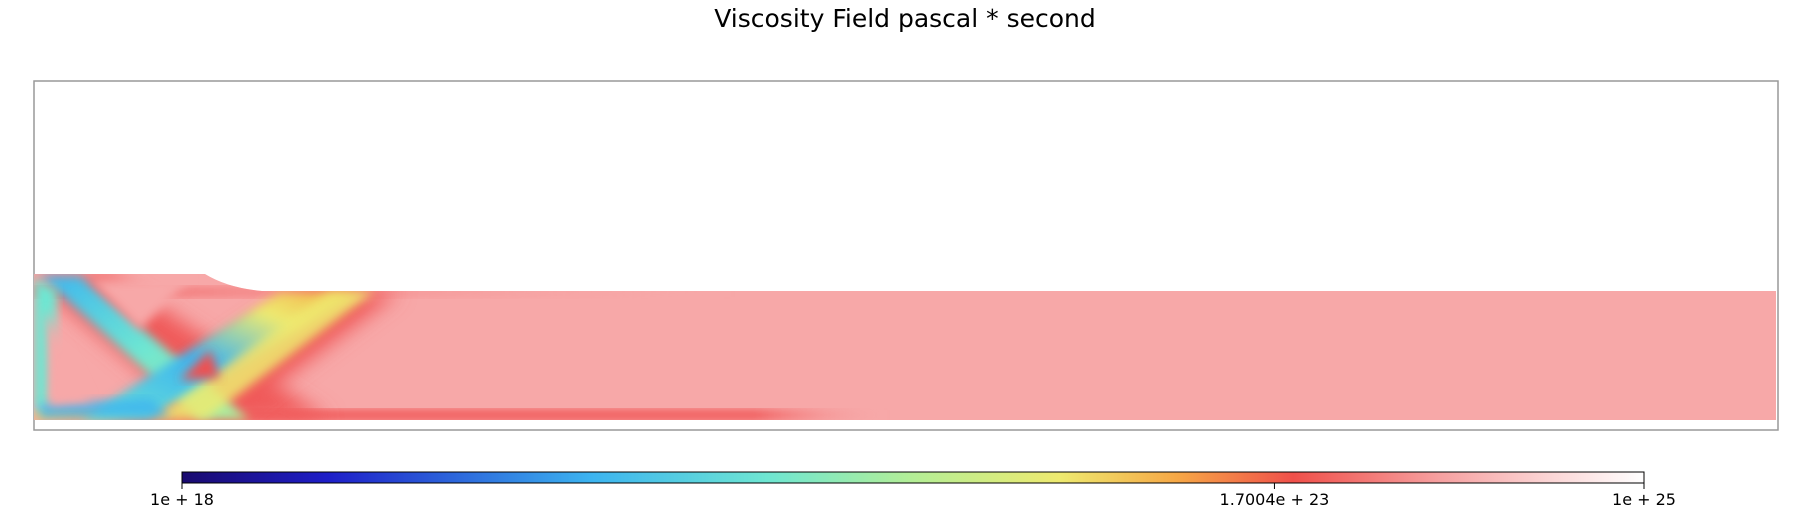  Describe the element at coordinates (200, 365) in the screenshot. I see `hotspot-region` at that location.